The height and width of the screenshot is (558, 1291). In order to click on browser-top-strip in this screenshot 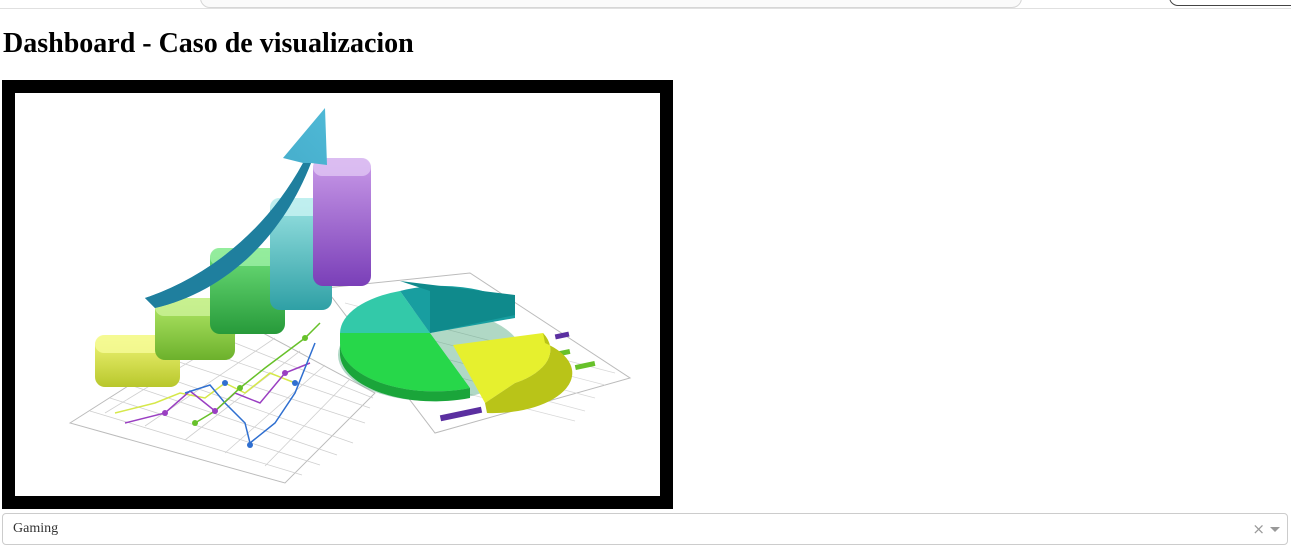, I will do `click(645, 4)`.